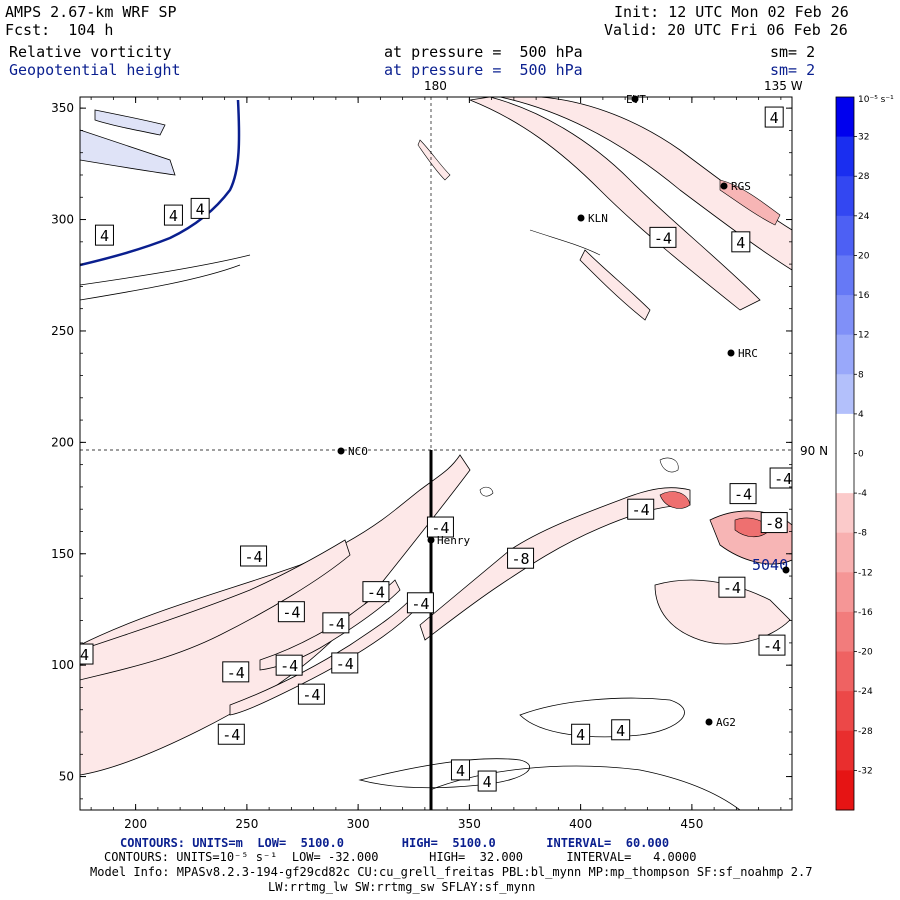  What do you see at coordinates (865, 771) in the screenshot?
I see `colorbar-label: -32` at bounding box center [865, 771].